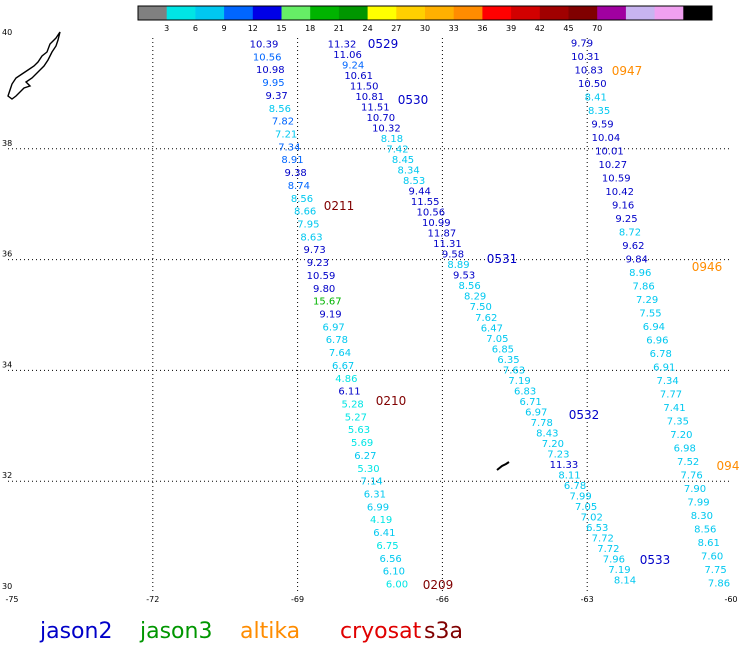  What do you see at coordinates (356, 417) in the screenshot?
I see `swh-value: 5.27` at bounding box center [356, 417].